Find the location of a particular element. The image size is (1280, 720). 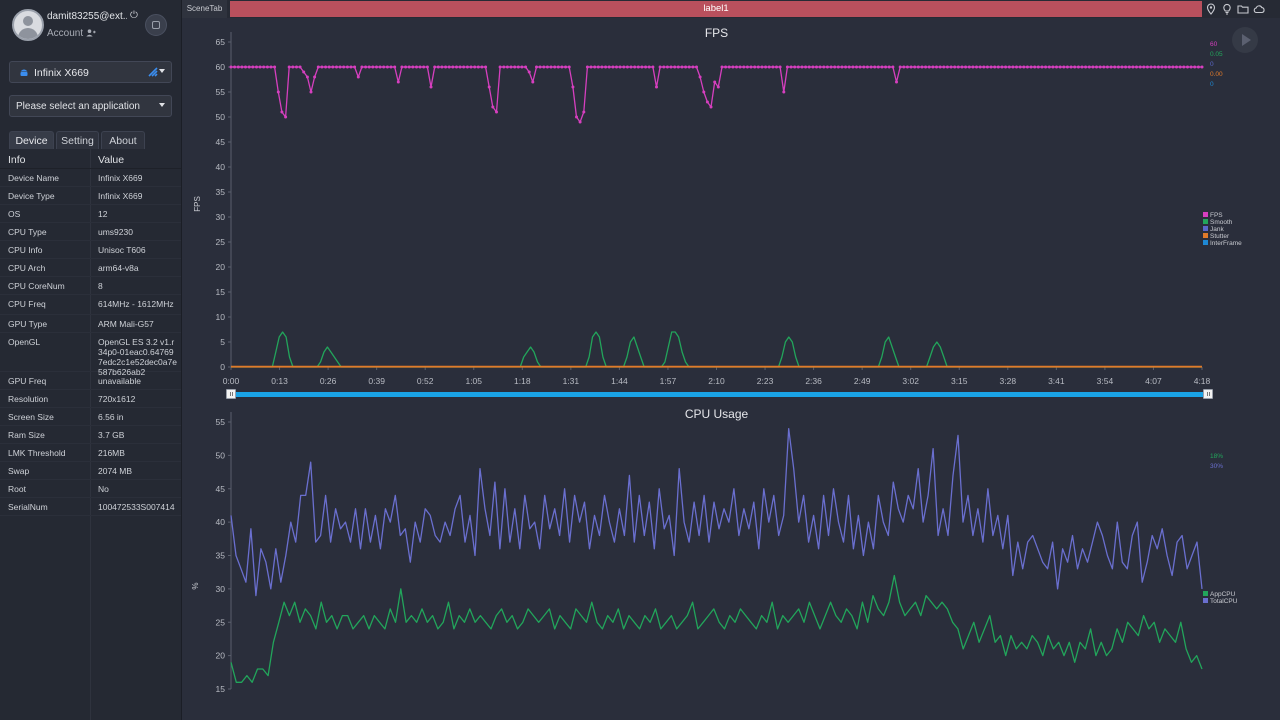

scene-label-bar: label1 is located at coordinates (716, 9).